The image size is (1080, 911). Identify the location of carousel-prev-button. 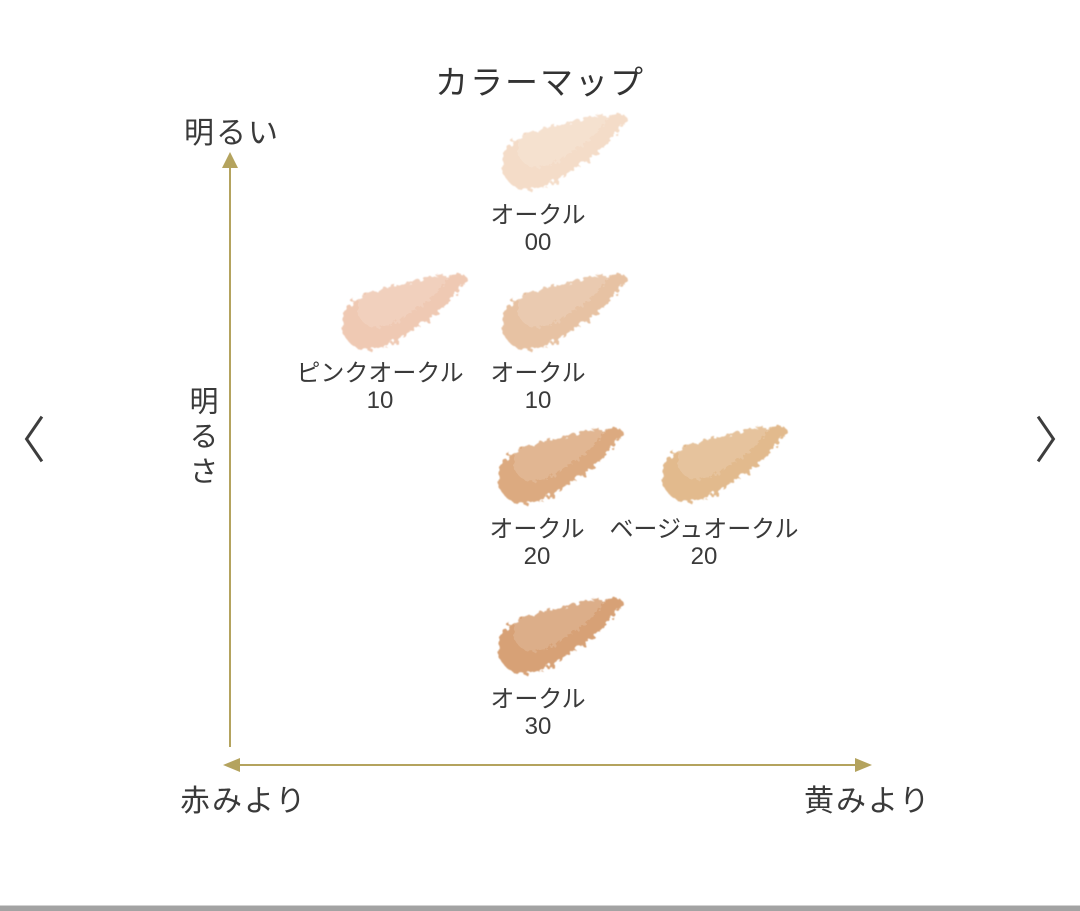
(34, 439).